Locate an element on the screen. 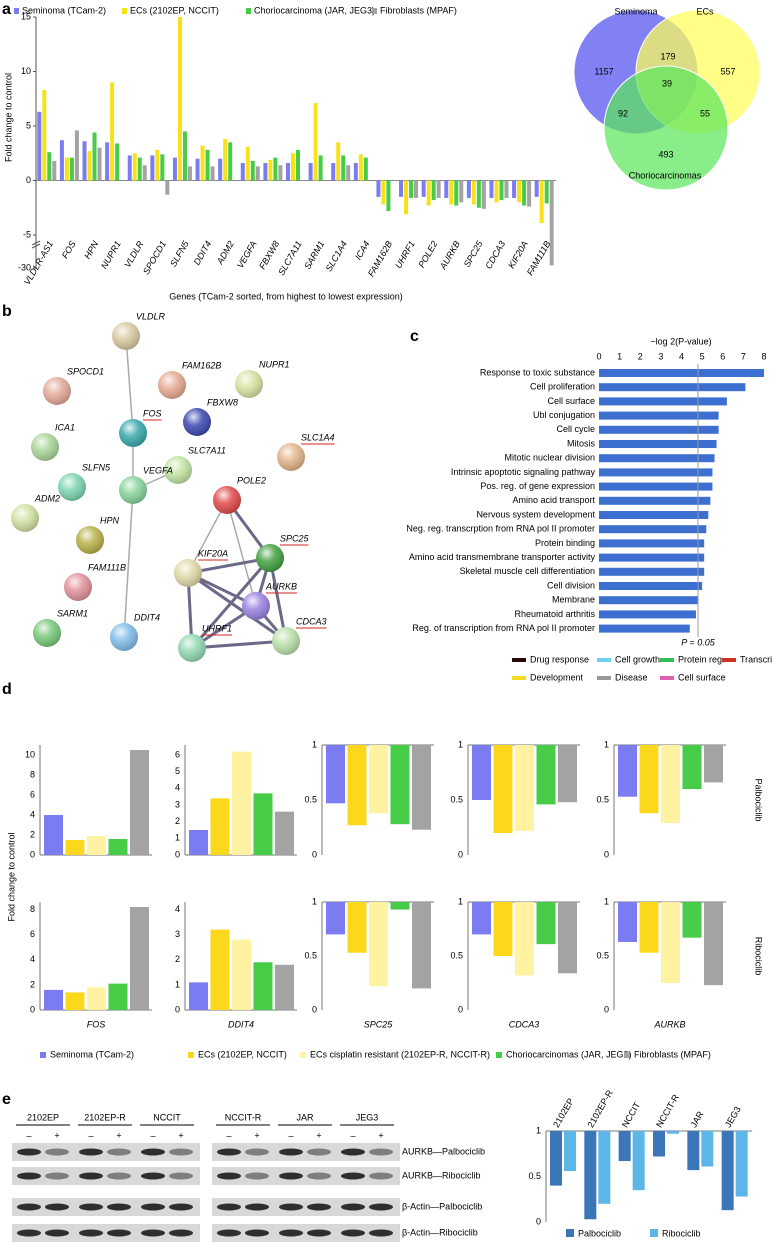  y-tick-label: 0.5 is located at coordinates (310, 955).